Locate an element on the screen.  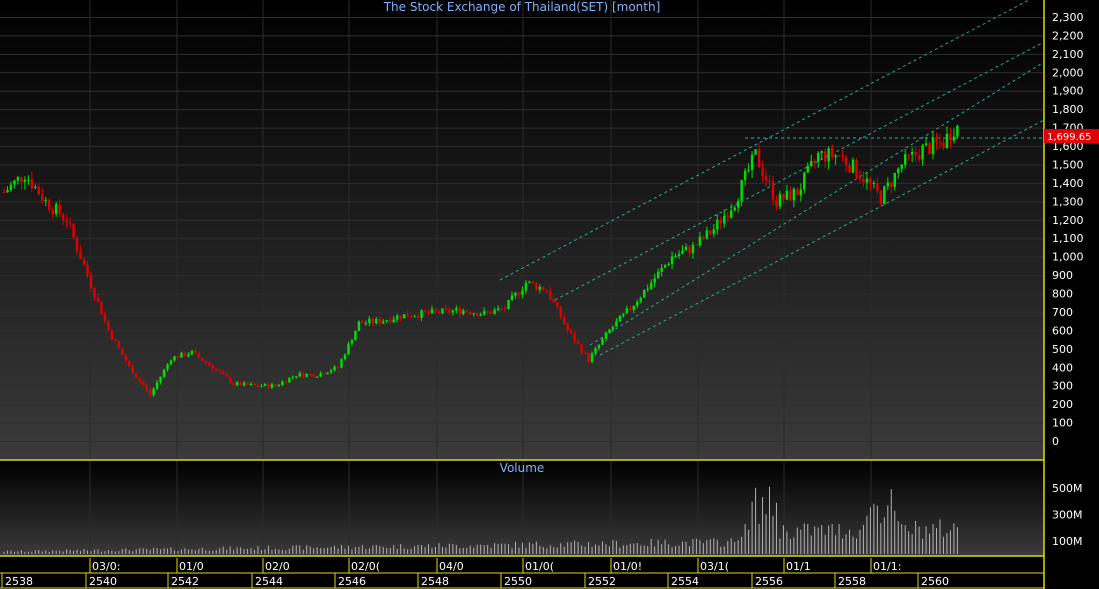
y-tick-label: 1,800 is located at coordinates (1068, 109).